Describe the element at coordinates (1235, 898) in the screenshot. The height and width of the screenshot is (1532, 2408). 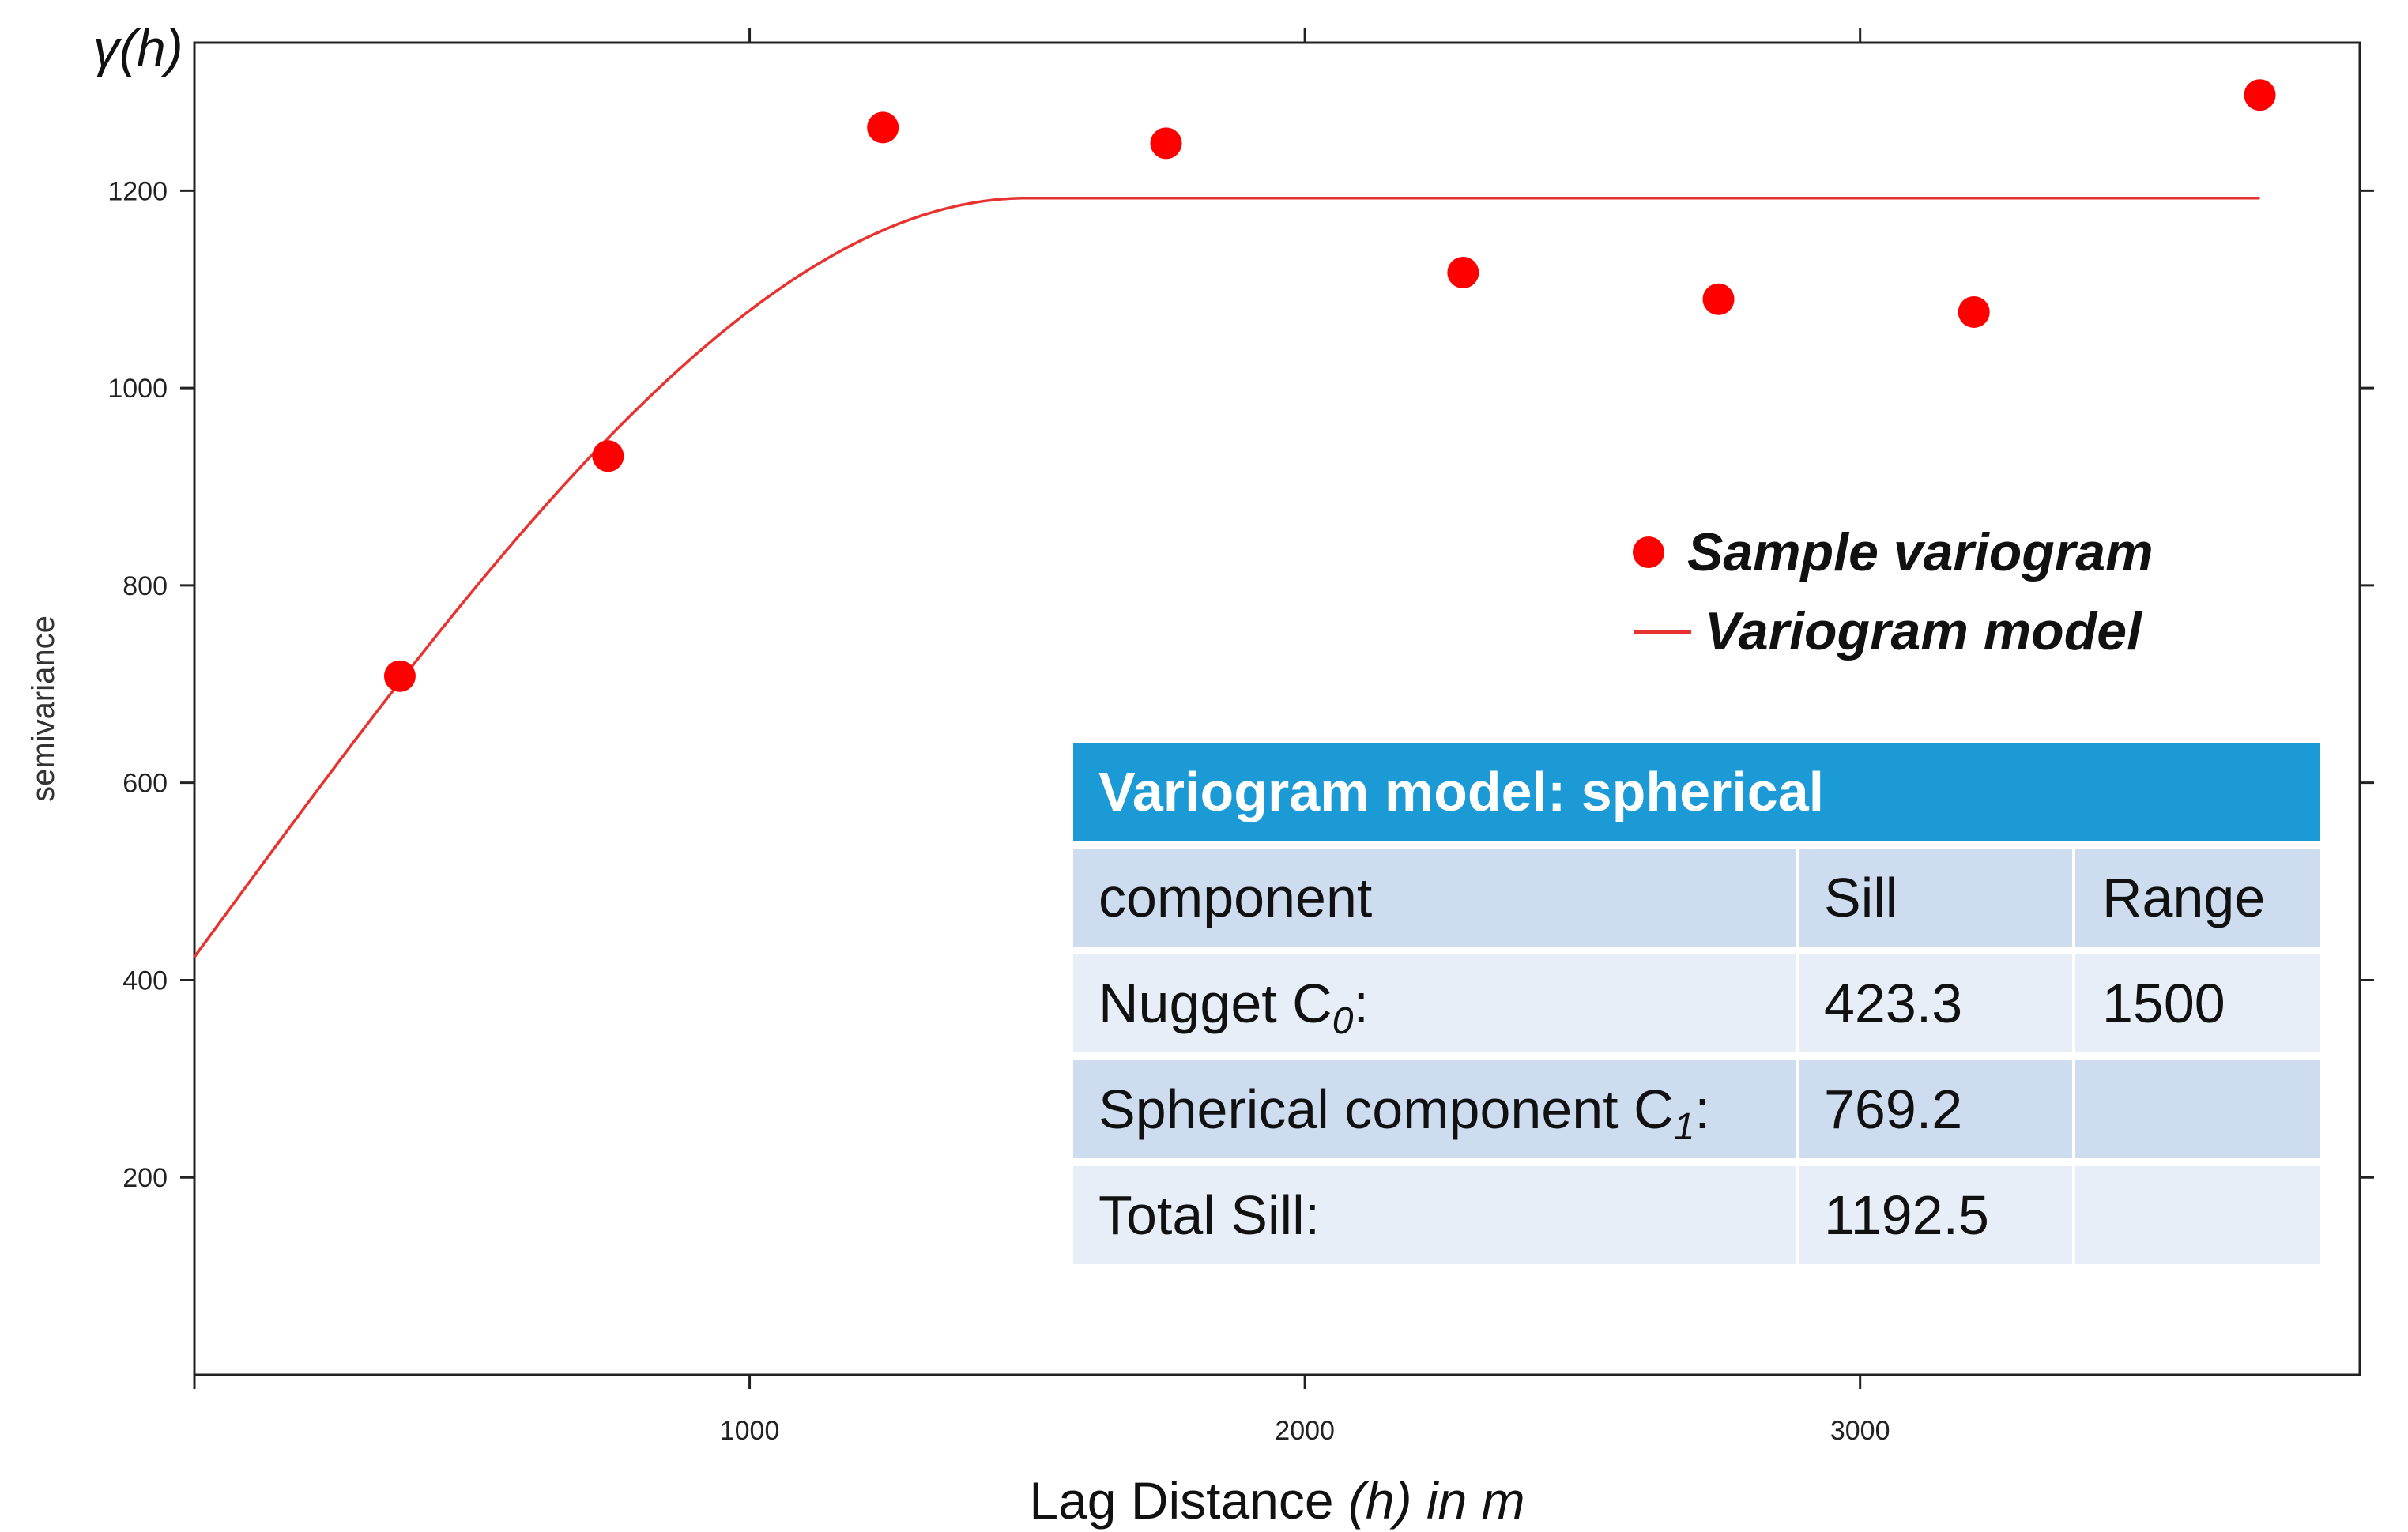
I see `table-header-component: component` at that location.